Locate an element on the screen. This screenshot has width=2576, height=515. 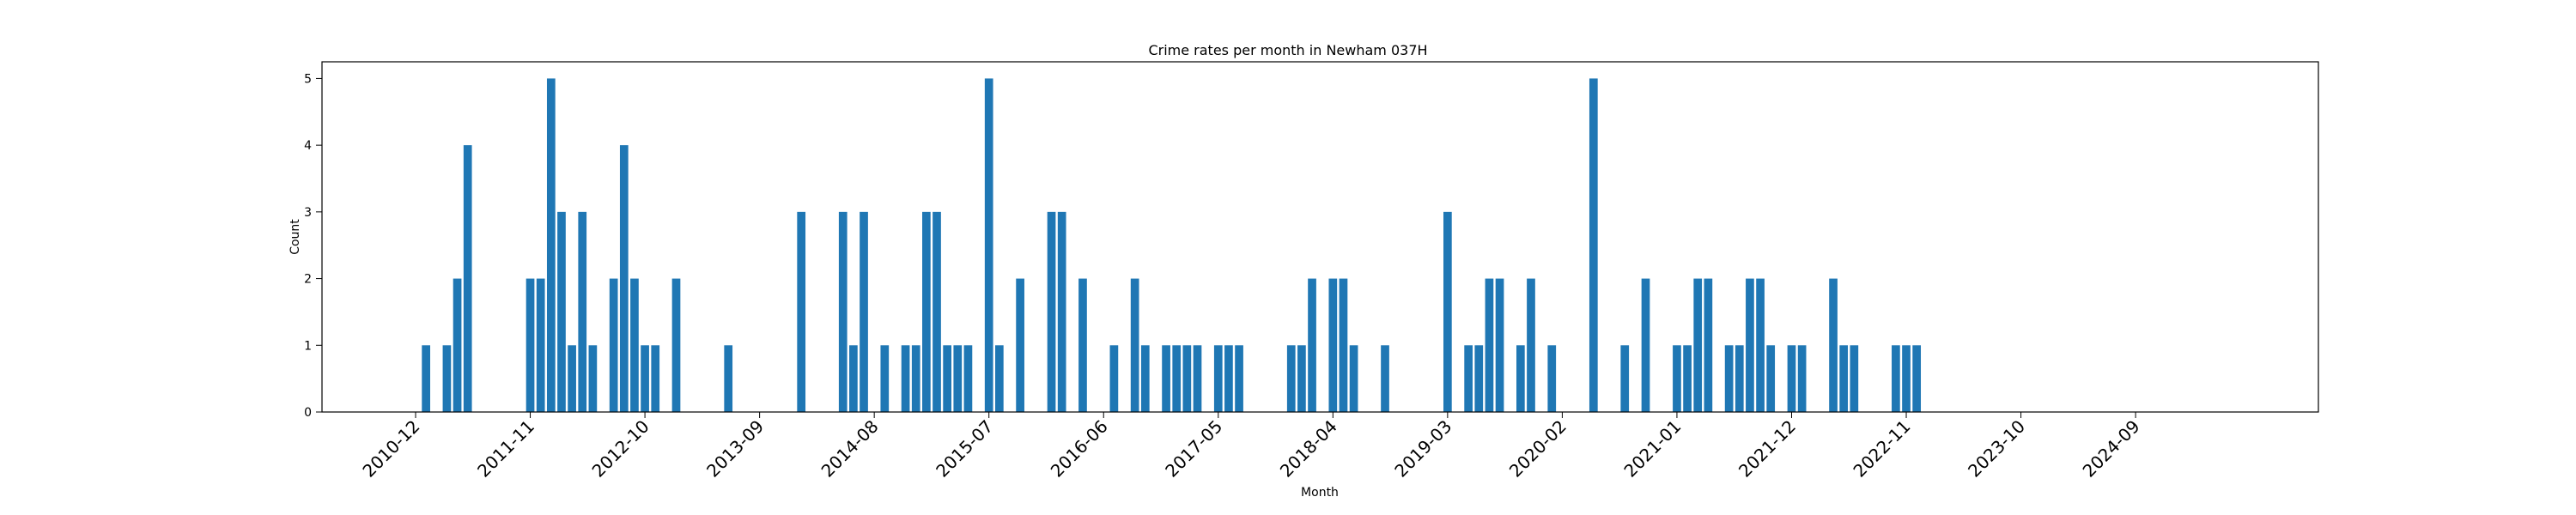
y-tick-label-5: 5 is located at coordinates (308, 79).